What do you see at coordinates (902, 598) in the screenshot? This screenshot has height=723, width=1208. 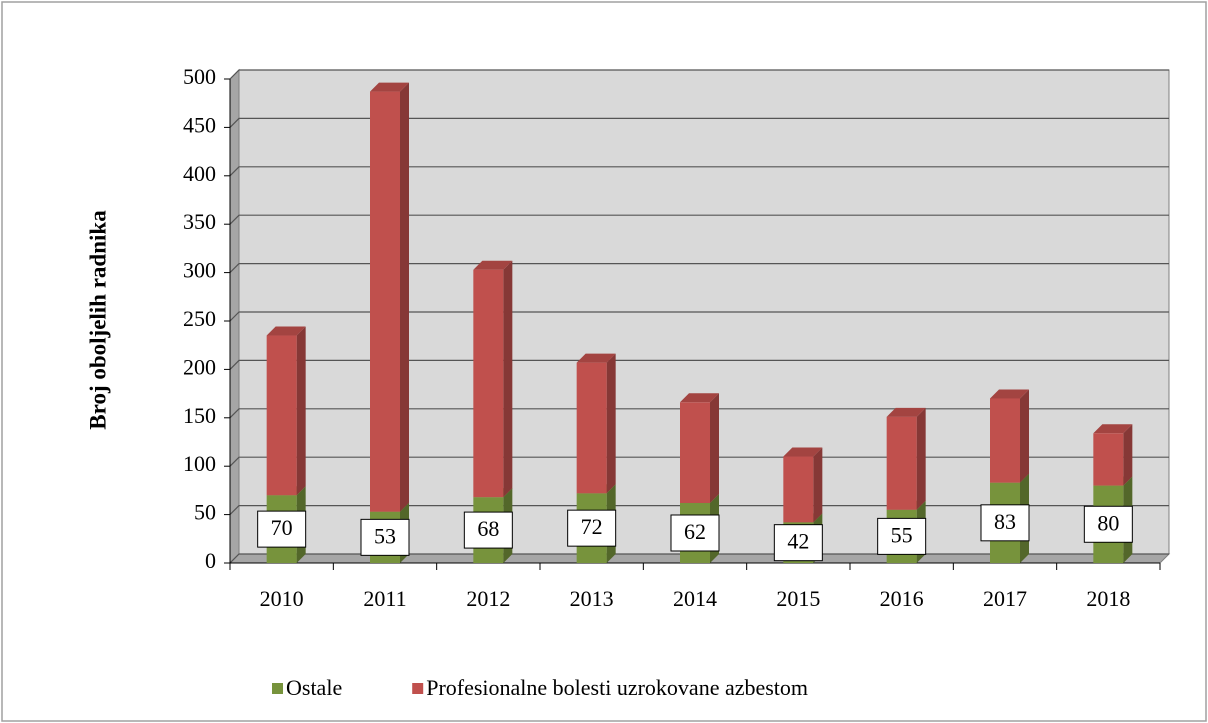 I see `x-tick-label: 2016` at bounding box center [902, 598].